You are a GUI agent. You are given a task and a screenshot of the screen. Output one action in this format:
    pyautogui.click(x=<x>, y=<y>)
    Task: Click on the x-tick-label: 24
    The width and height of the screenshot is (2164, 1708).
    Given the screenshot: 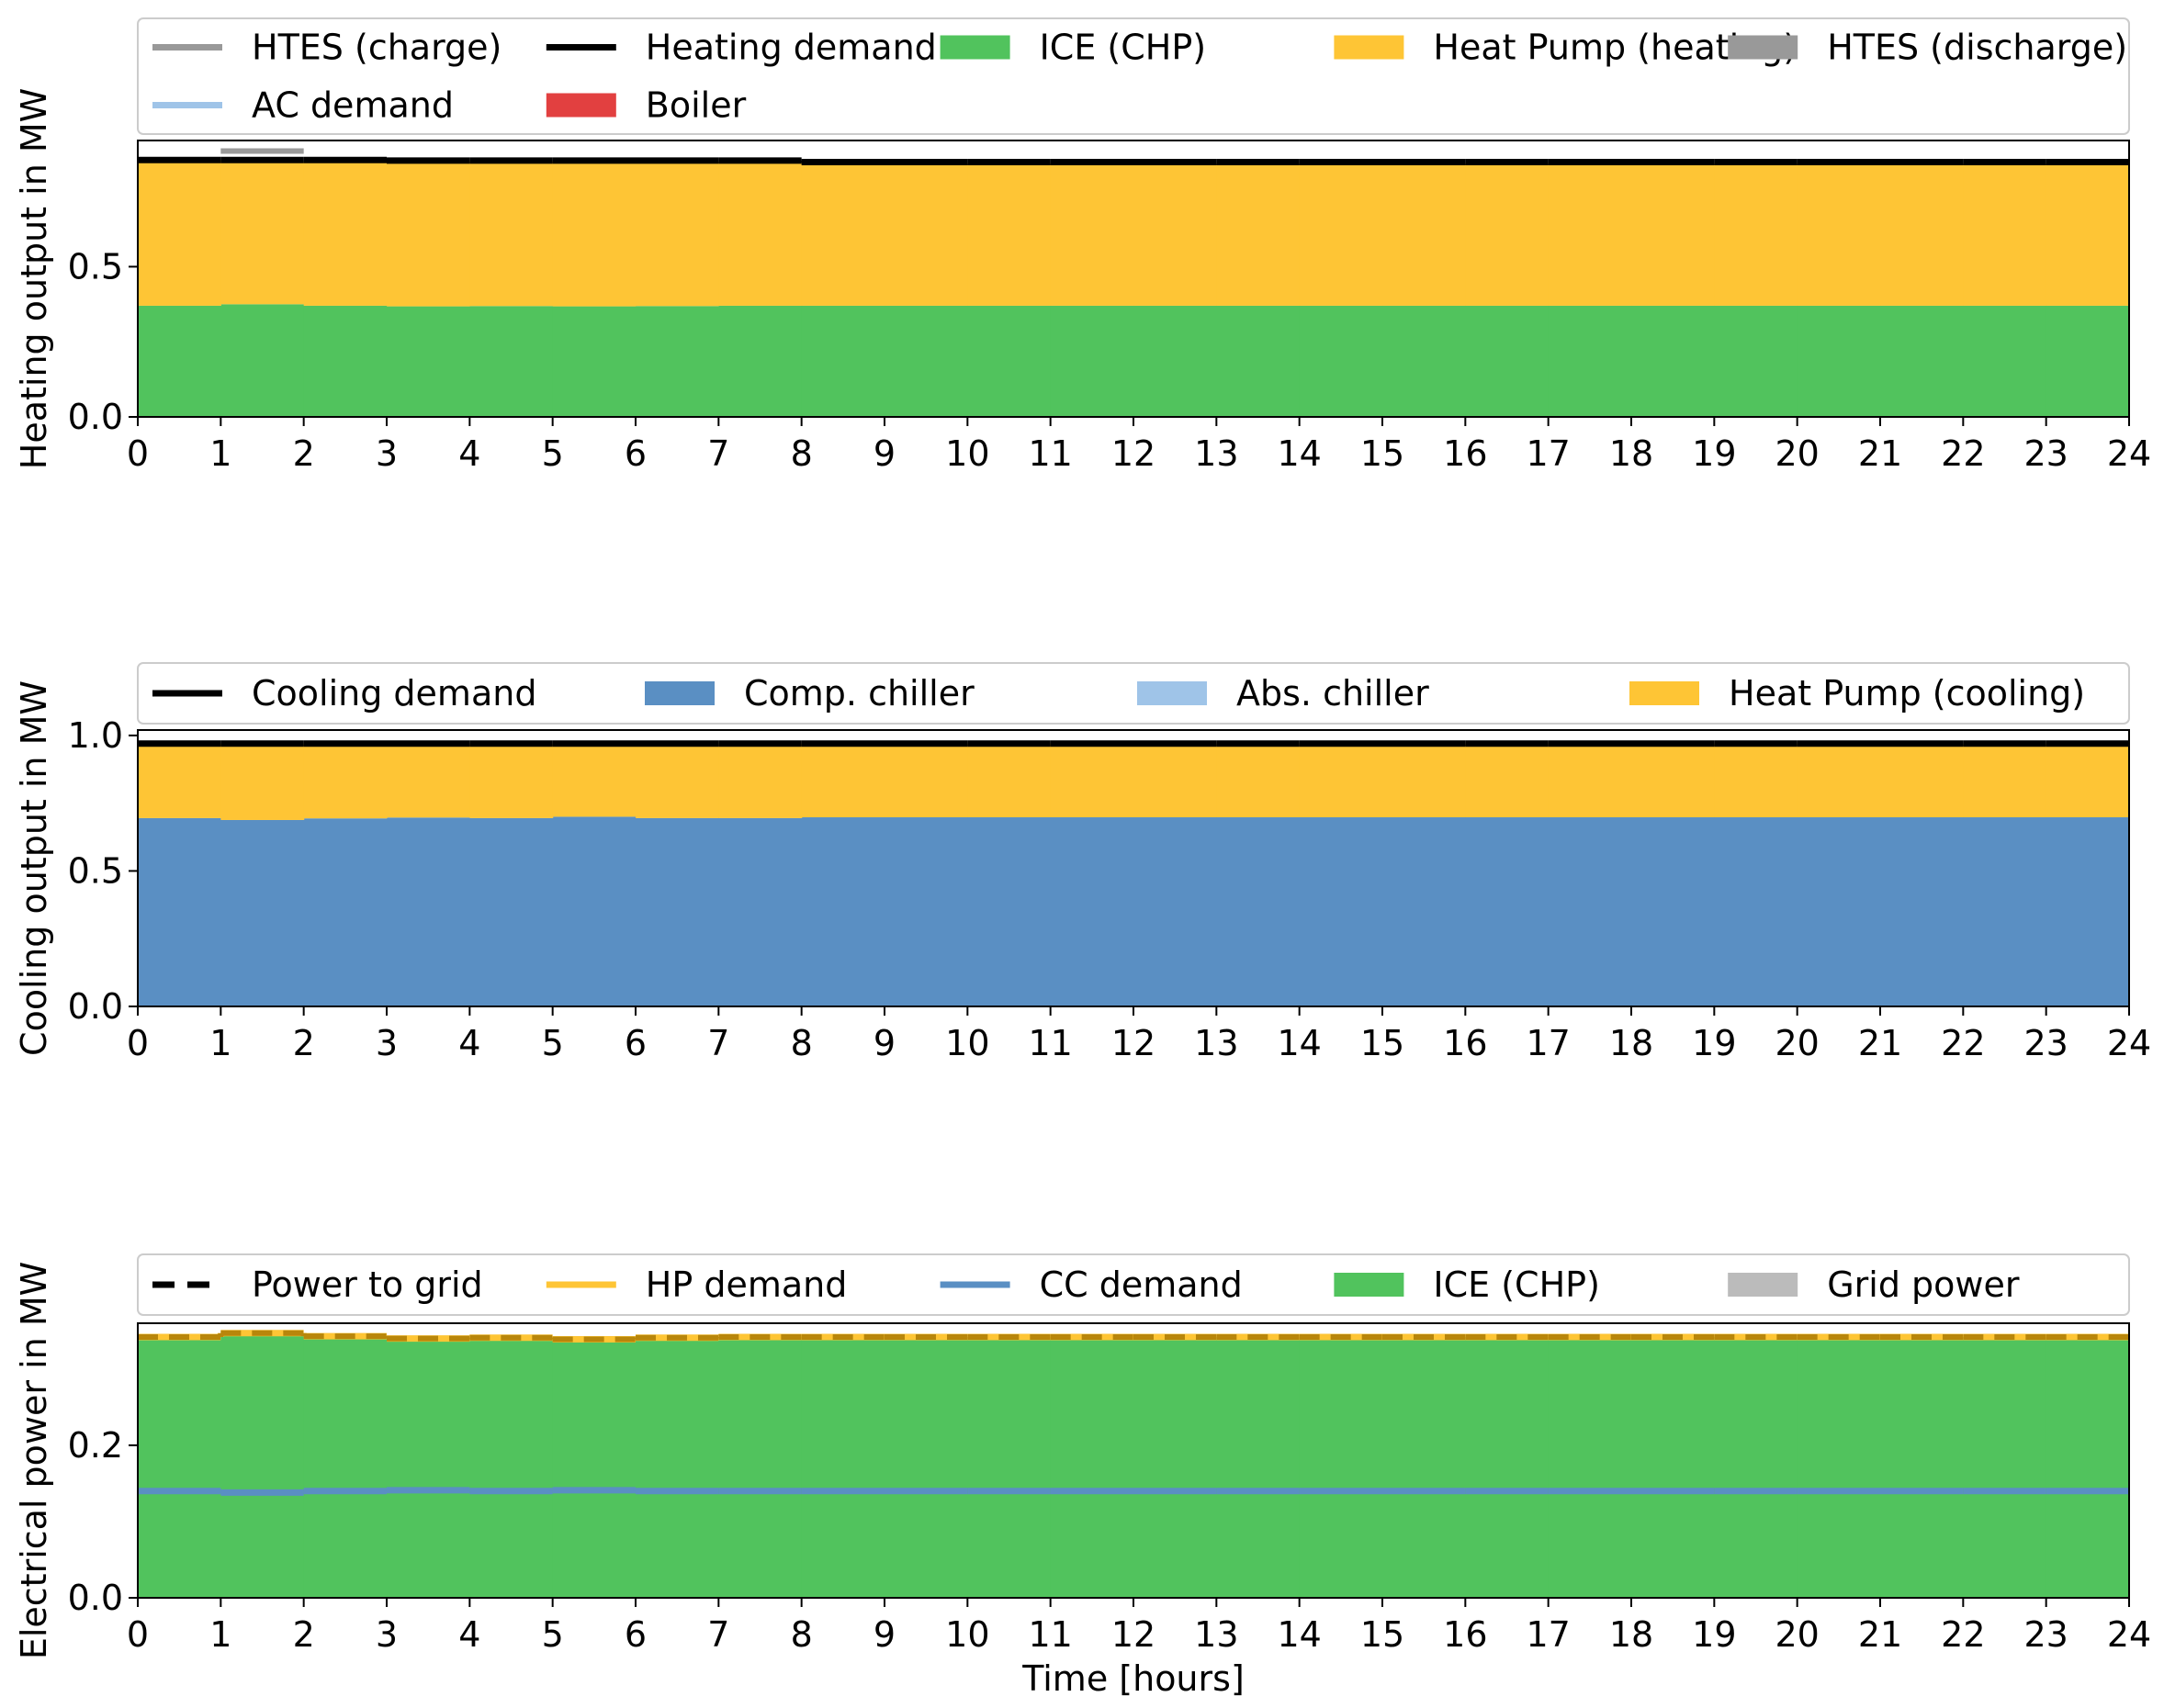 What is the action you would take?
    pyautogui.click(x=2129, y=454)
    